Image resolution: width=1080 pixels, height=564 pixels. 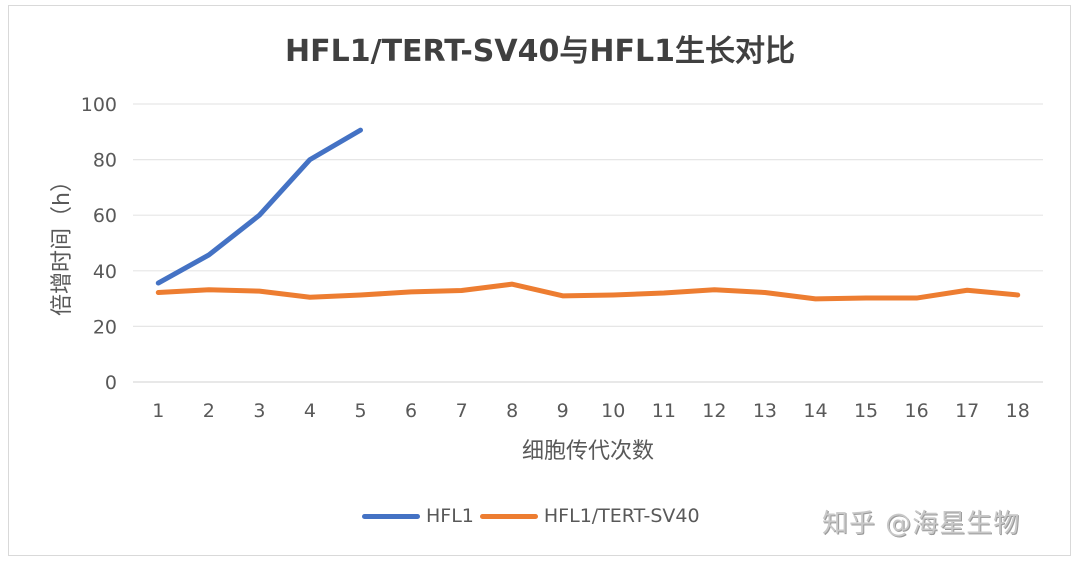 I want to click on x-tick-label: 16, so click(x=917, y=411).